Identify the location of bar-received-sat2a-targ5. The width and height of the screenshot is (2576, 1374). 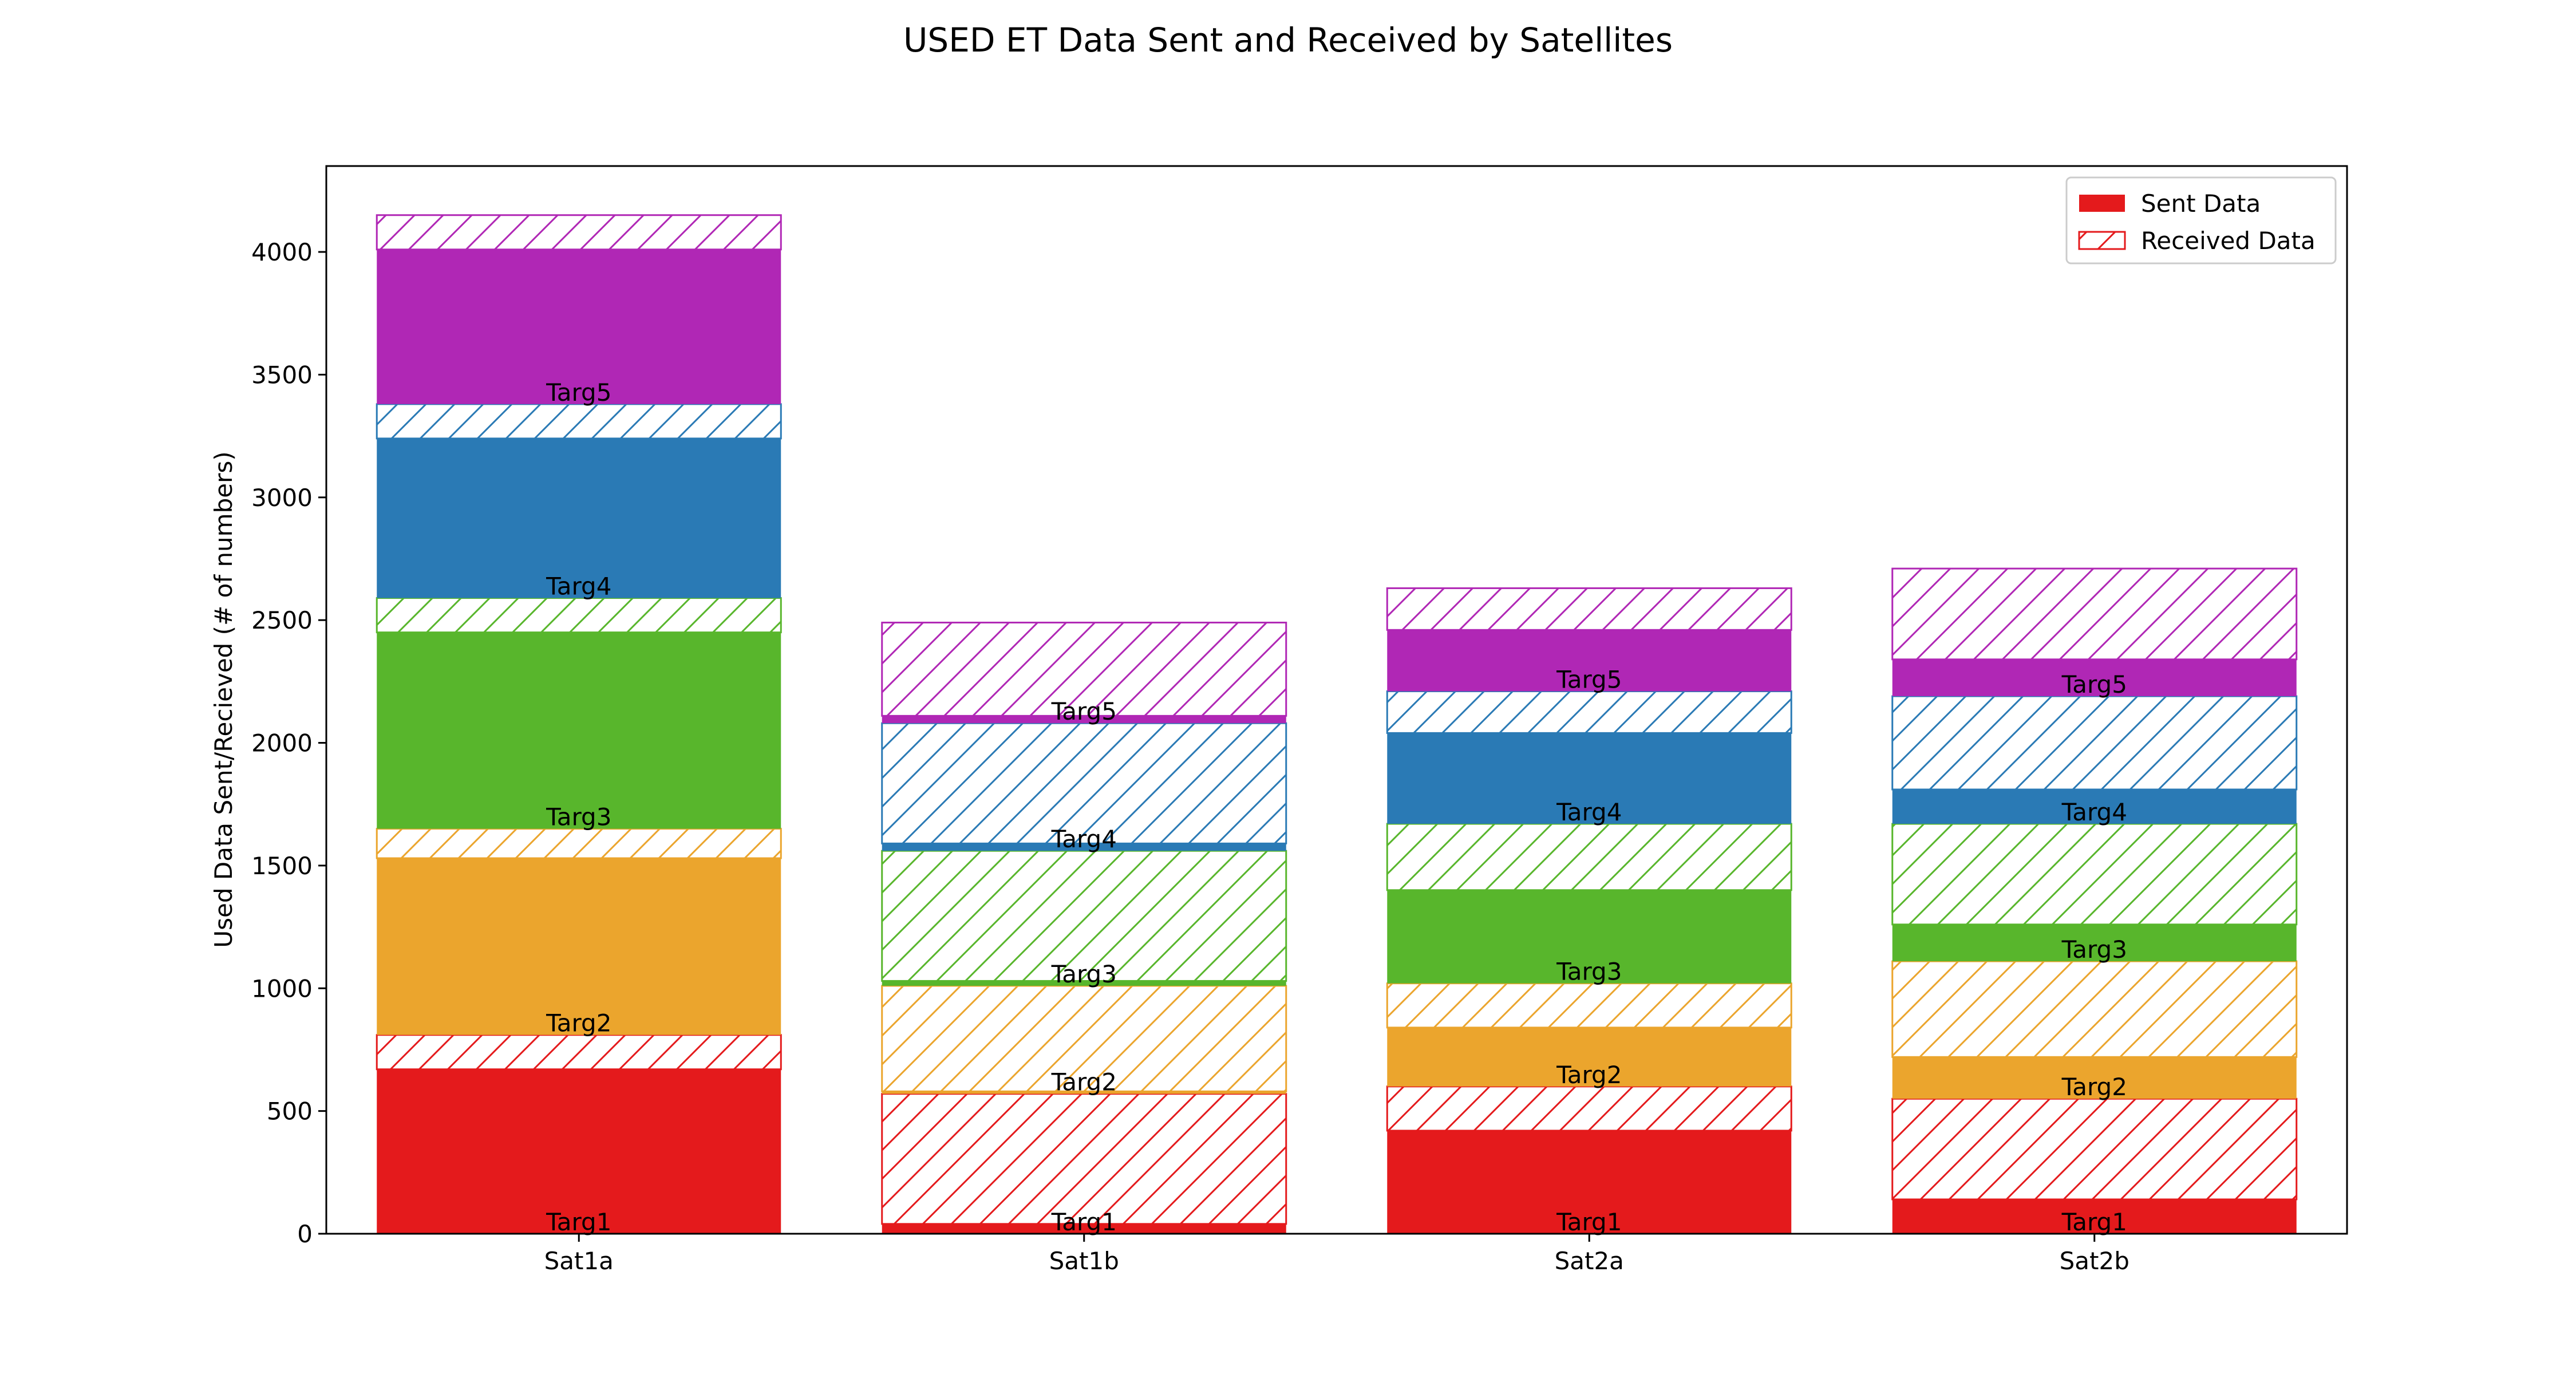
(1589, 609).